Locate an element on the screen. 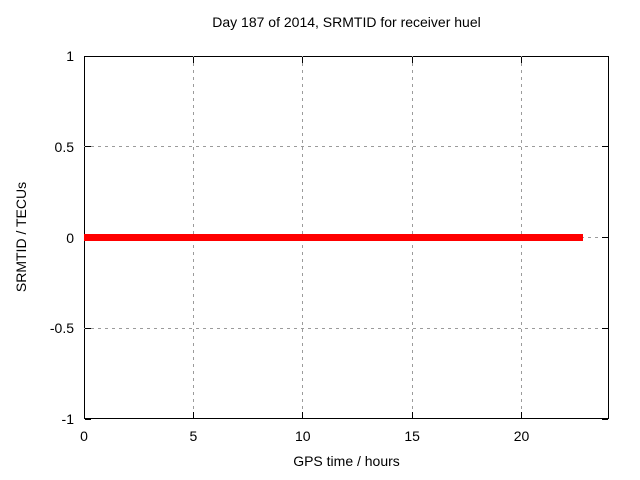 The height and width of the screenshot is (480, 640). y-tick-label: 1 is located at coordinates (70, 56).